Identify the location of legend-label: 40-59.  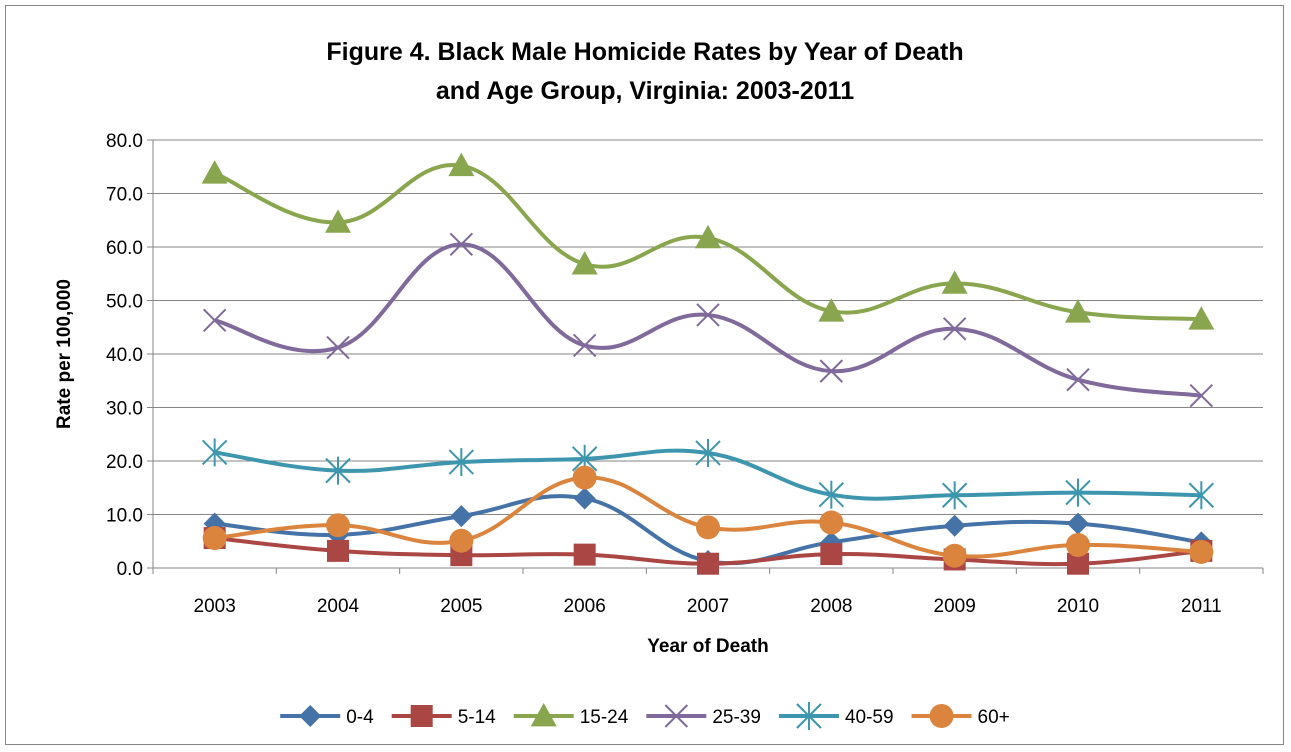
(869, 717).